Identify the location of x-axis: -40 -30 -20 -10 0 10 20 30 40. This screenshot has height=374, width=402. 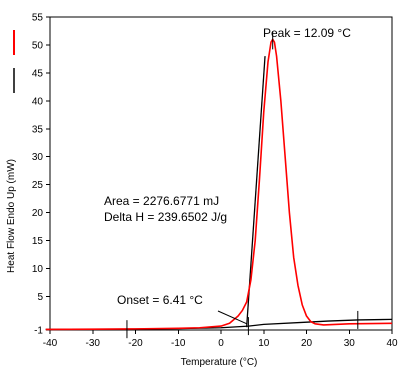
(220, 339).